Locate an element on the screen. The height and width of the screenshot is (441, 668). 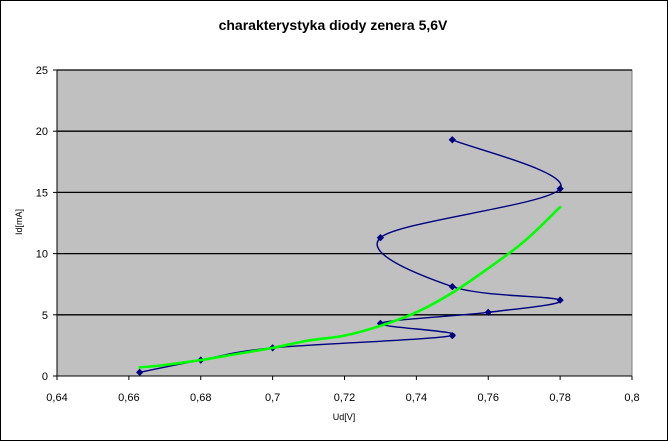
x-tick-label: 0,78 is located at coordinates (559, 398).